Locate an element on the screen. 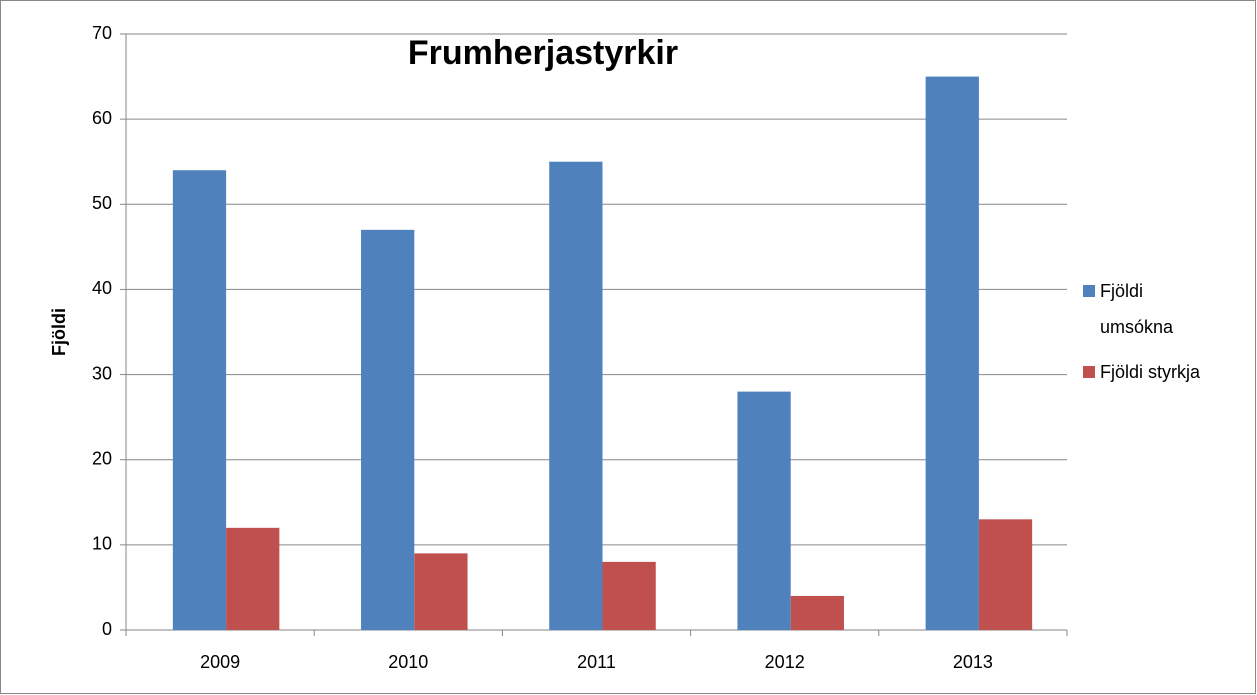  x-tick-label: 2011 is located at coordinates (596, 662).